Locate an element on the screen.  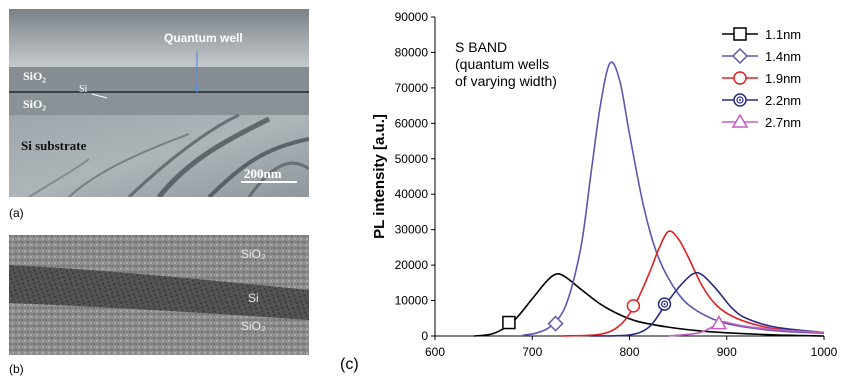
y-tick-label: 70000 is located at coordinates (412, 88).